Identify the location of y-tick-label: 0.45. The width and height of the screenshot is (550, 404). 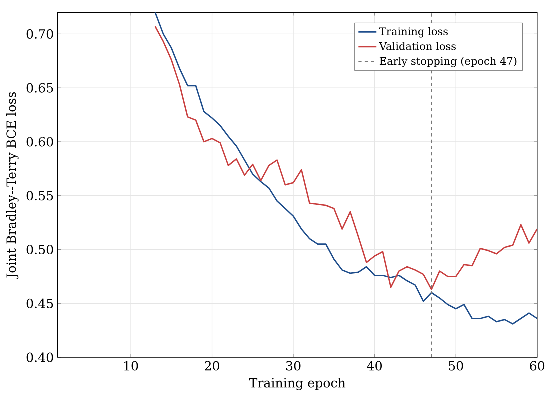
(40, 303).